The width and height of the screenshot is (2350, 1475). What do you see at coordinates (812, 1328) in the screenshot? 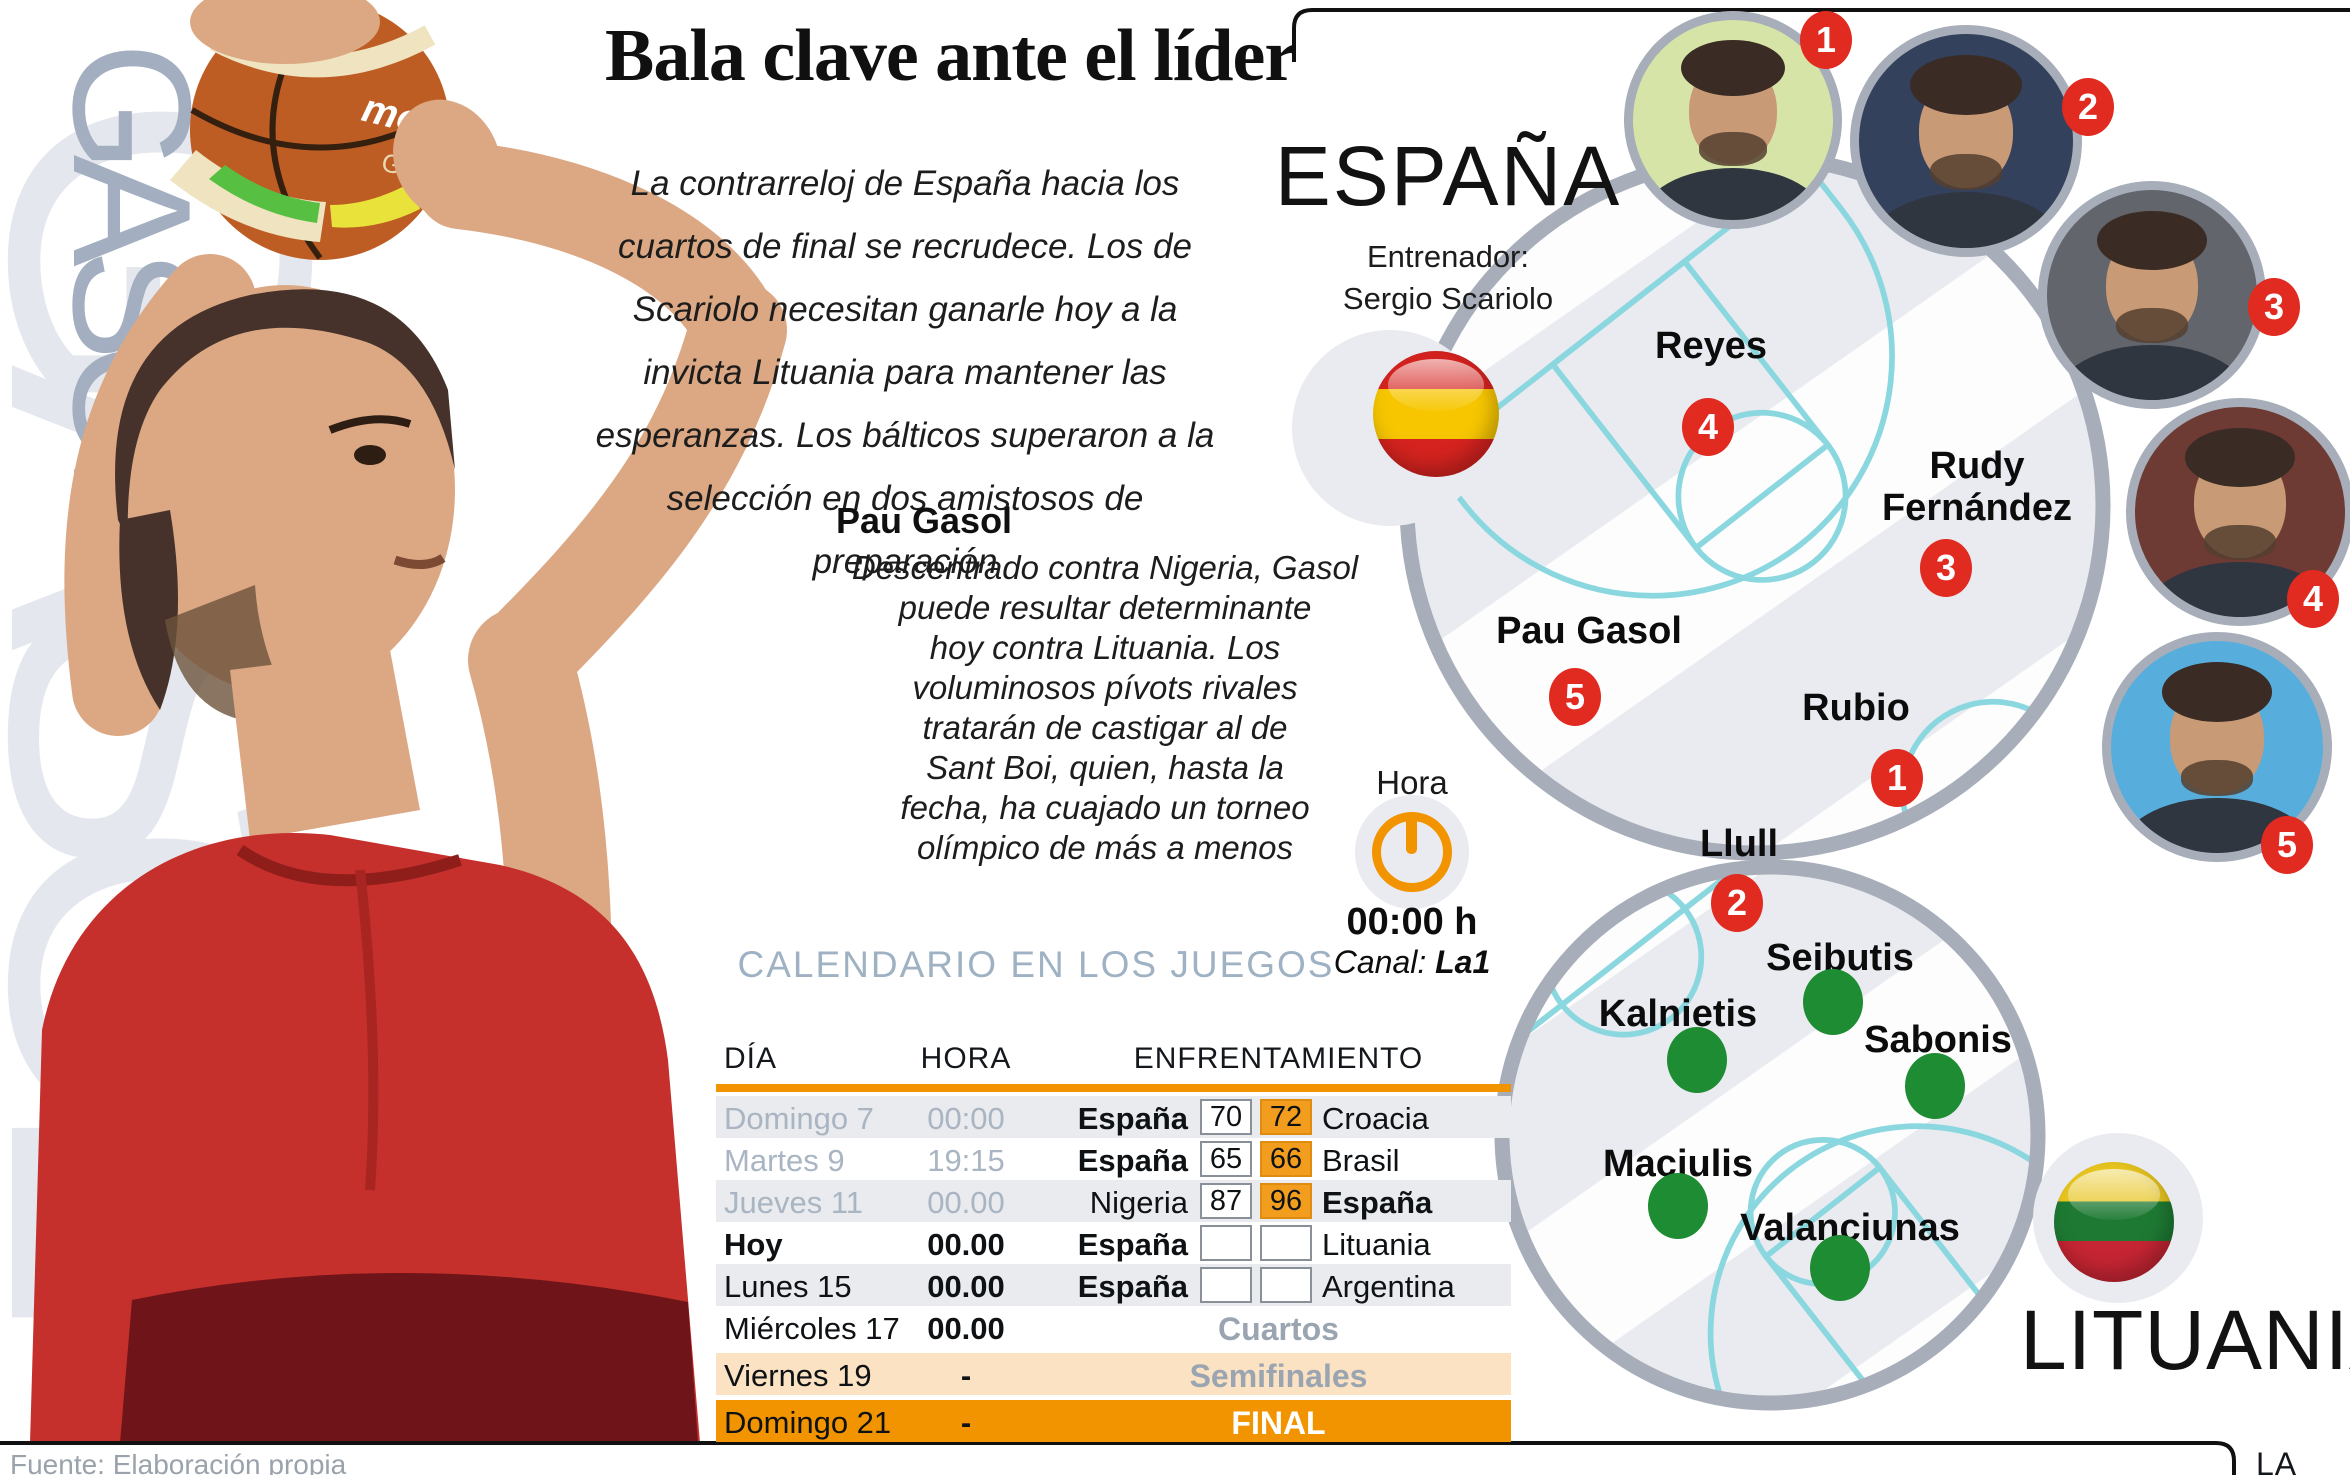
I see `match-day: Miércoles 17` at bounding box center [812, 1328].